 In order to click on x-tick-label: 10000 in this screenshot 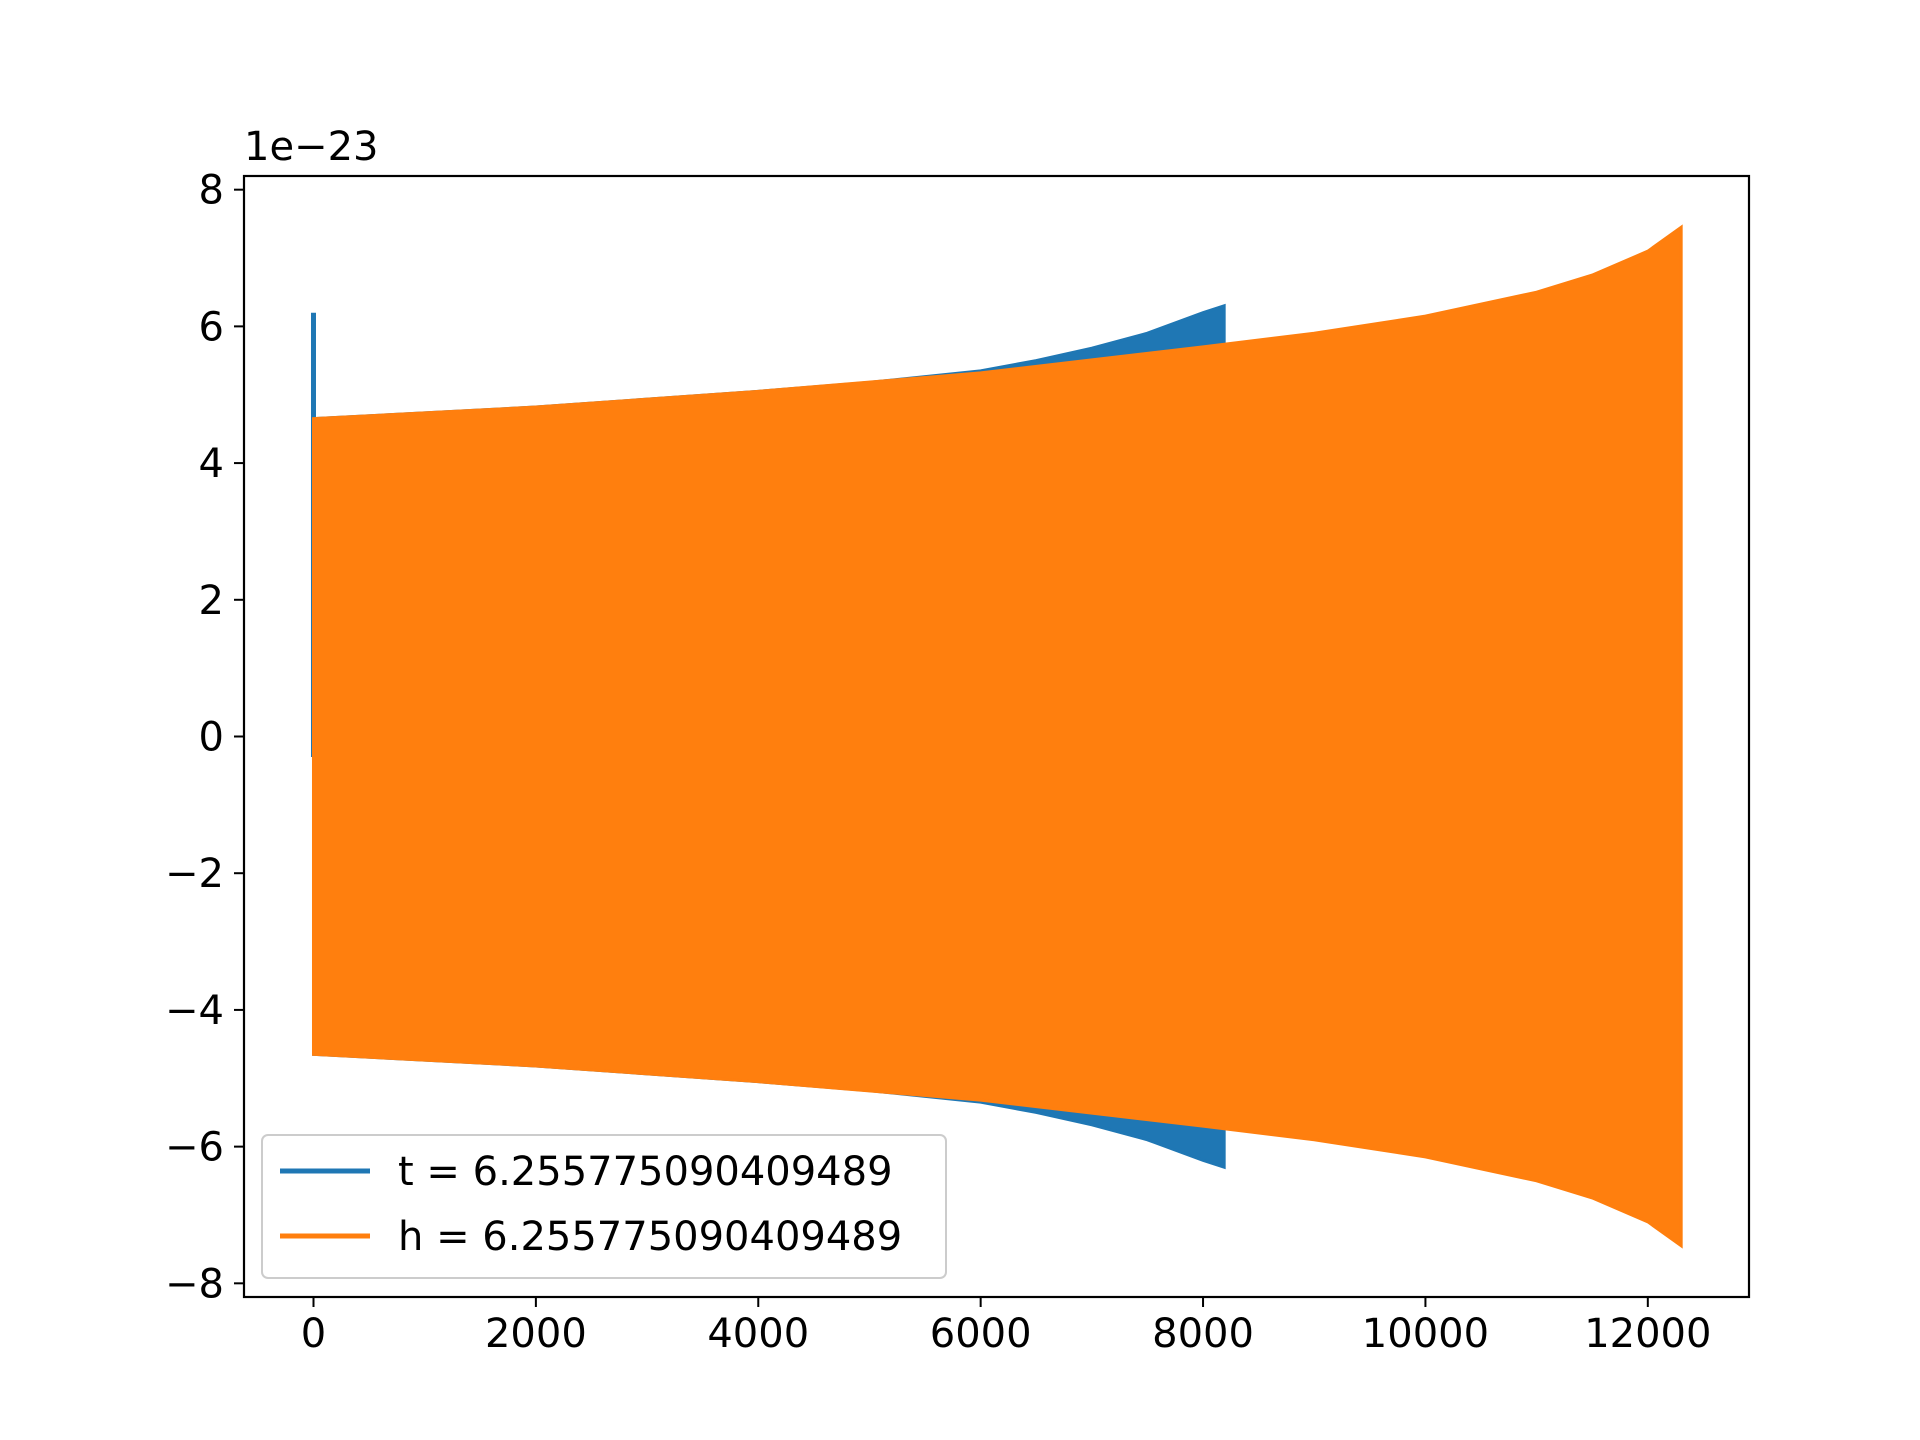, I will do `click(1425, 1334)`.